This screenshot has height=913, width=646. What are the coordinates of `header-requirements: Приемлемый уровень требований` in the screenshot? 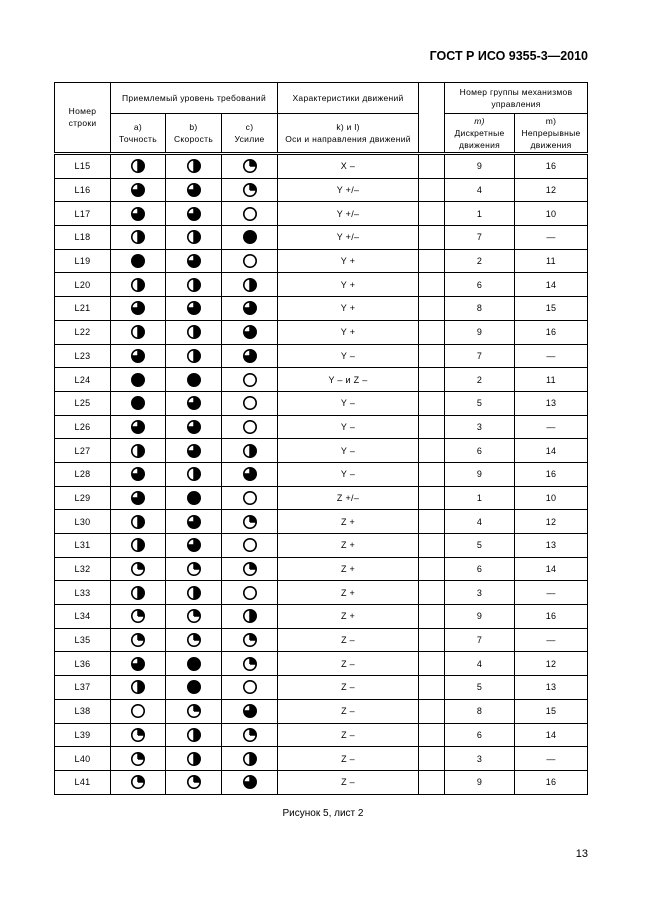 It's located at (194, 98).